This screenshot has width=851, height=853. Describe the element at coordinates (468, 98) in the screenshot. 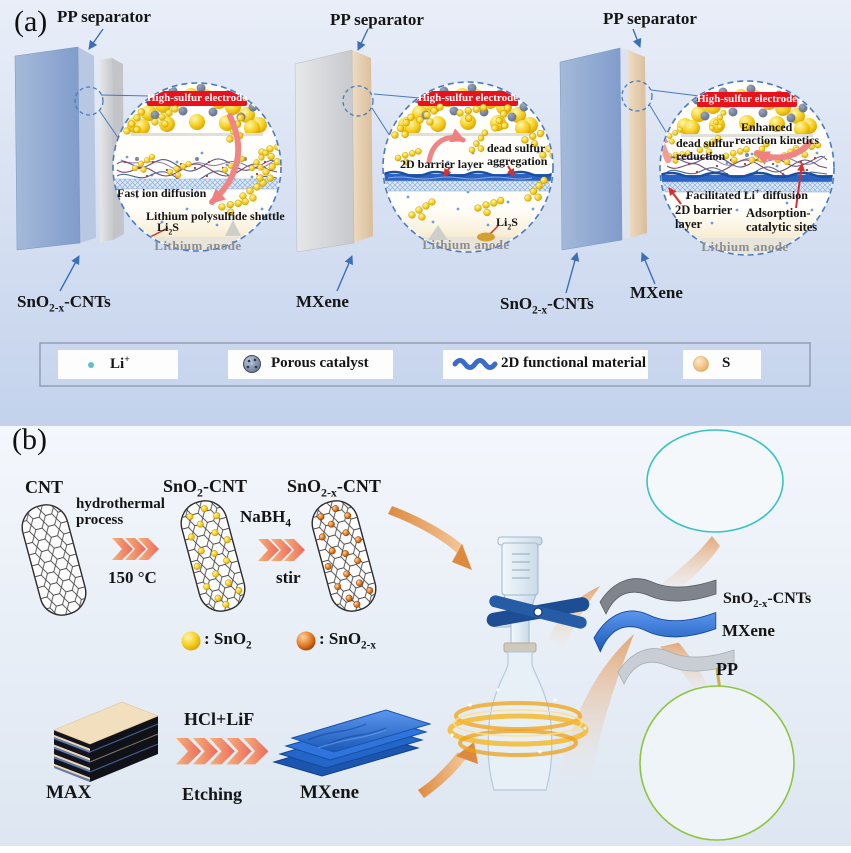

I see `electrode-banner-2: High-sulfur electrode` at that location.